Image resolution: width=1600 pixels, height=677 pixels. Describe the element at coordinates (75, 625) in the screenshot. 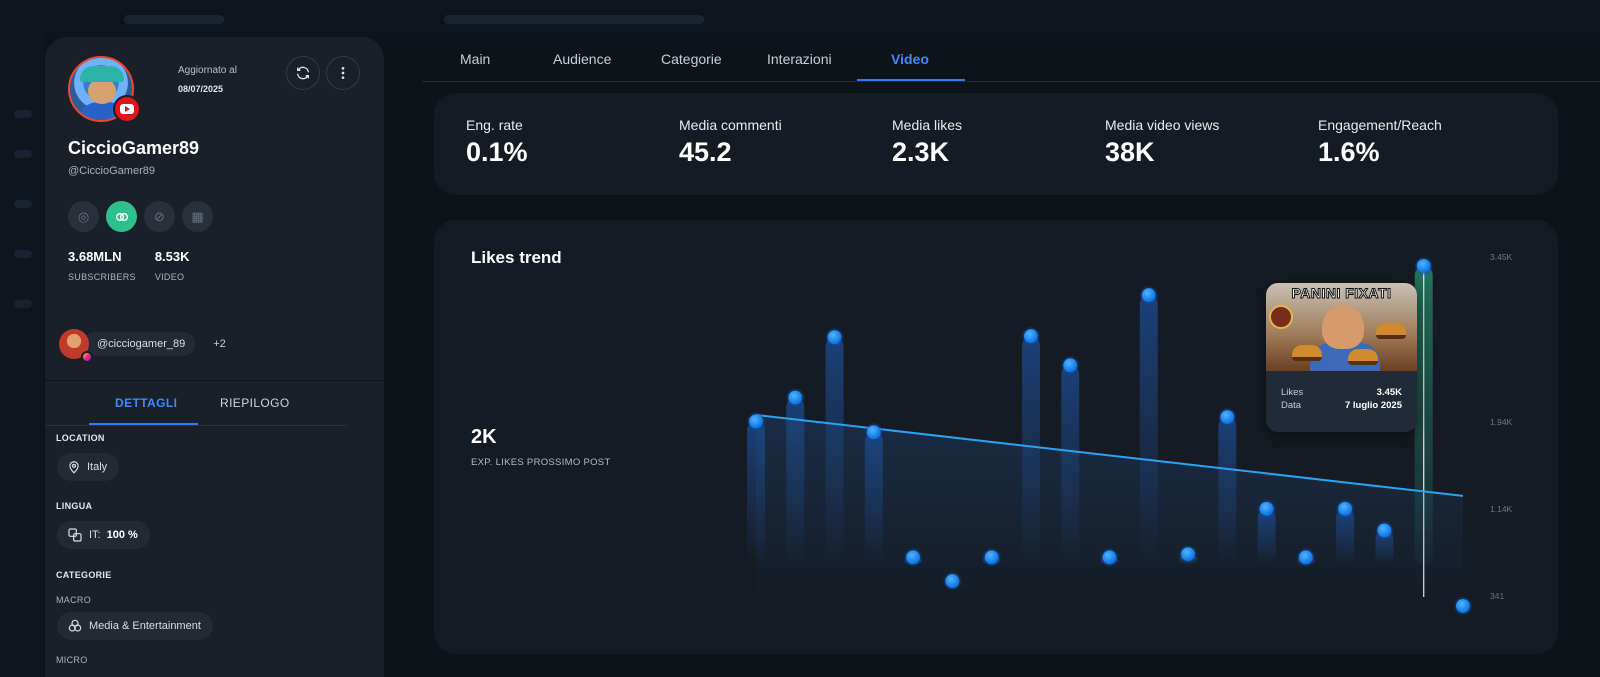

I see `categories-icon` at that location.